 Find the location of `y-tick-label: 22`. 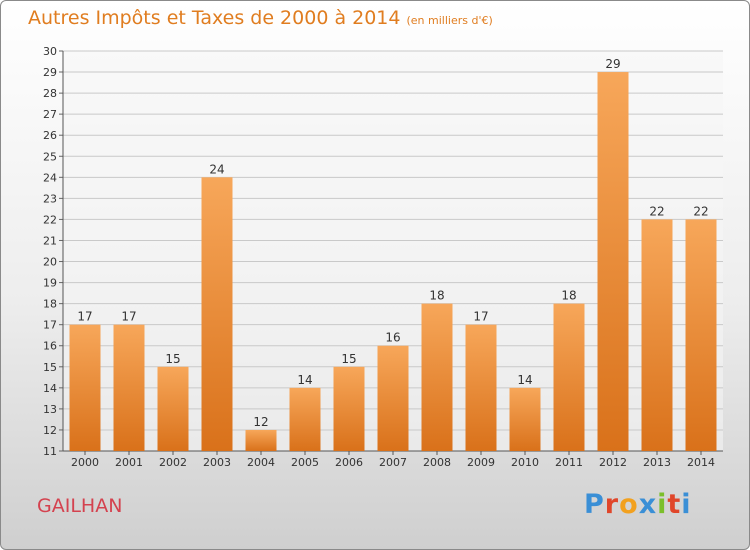

y-tick-label: 22 is located at coordinates (50, 219).